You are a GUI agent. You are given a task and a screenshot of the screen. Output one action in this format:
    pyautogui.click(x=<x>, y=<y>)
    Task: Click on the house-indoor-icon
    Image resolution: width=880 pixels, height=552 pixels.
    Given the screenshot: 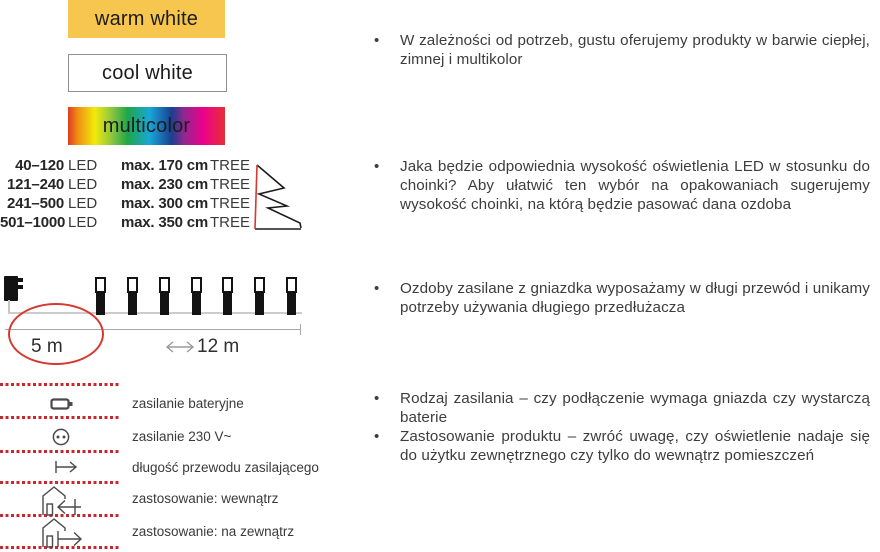 What is the action you would take?
    pyautogui.click(x=61, y=501)
    